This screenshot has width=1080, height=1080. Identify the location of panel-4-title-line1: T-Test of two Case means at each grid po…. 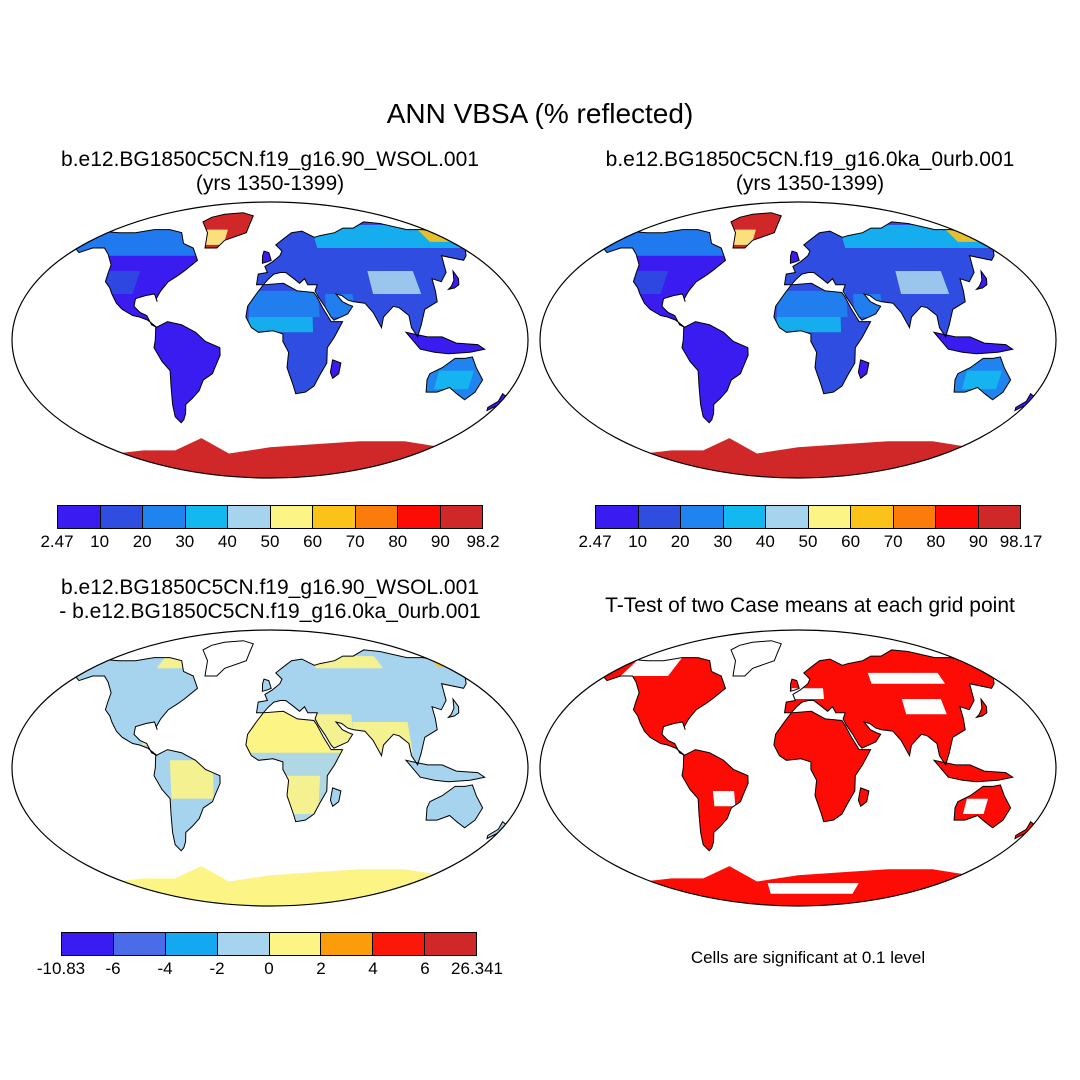
(810, 605).